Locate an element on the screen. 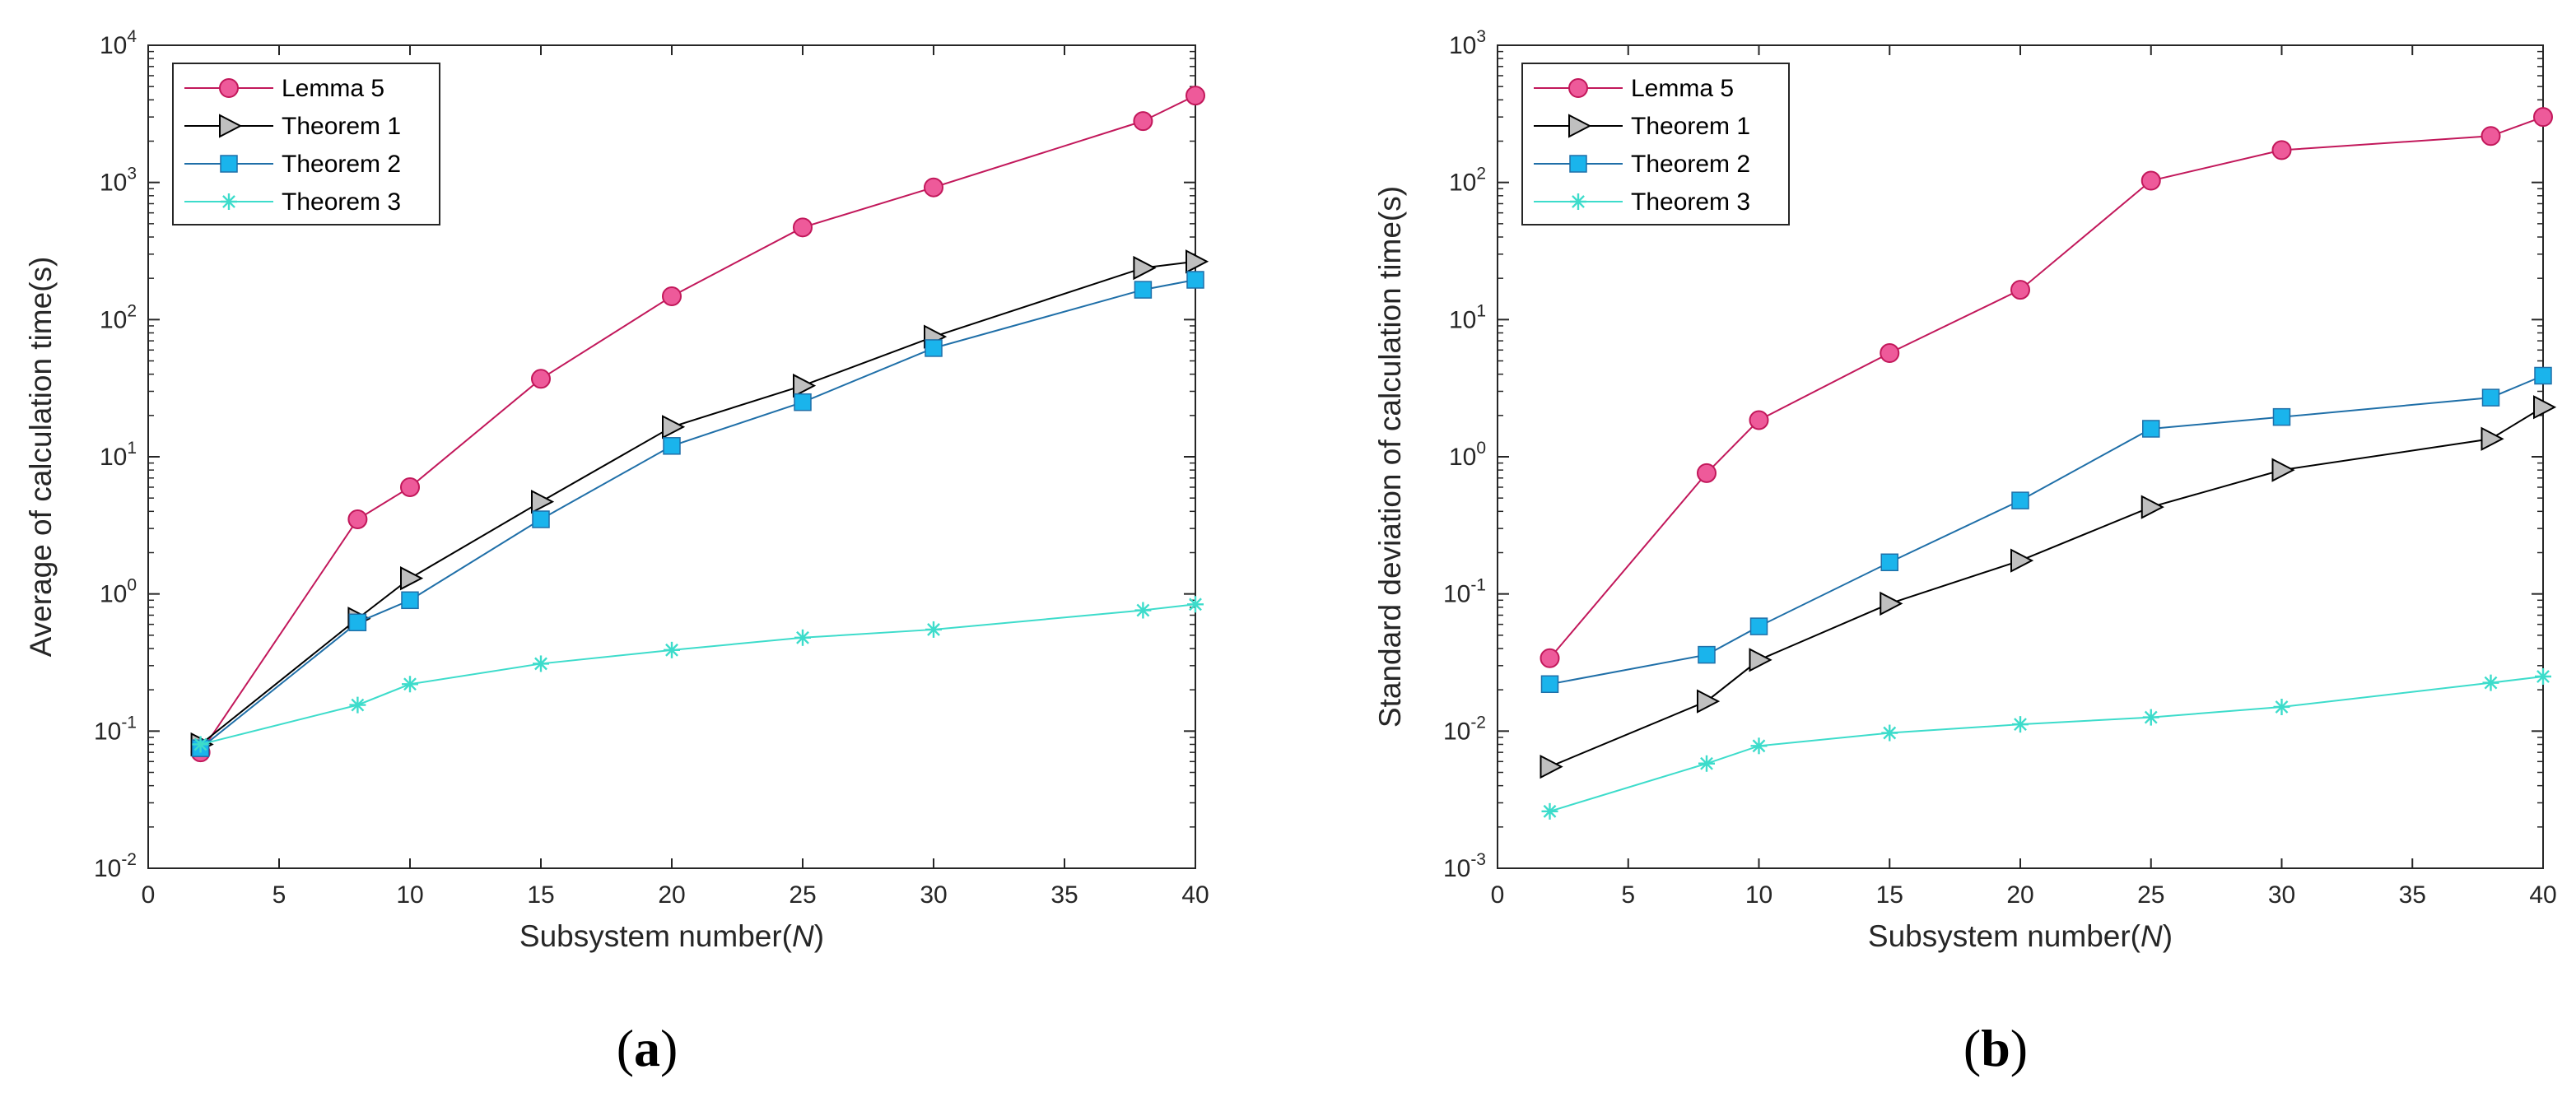  y-tick-label: 10⁻³ is located at coordinates (1464, 866).